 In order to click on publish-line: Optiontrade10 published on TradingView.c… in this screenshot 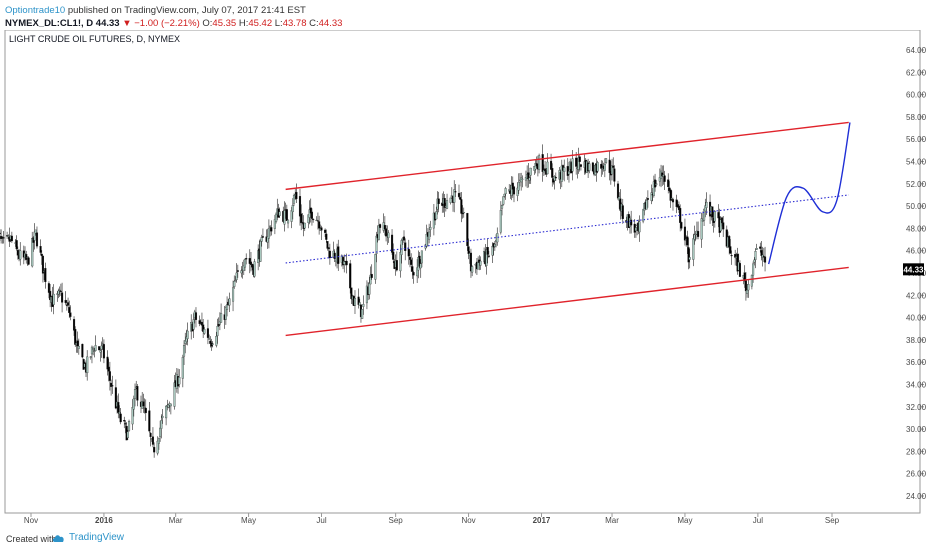, I will do `click(173, 10)`.